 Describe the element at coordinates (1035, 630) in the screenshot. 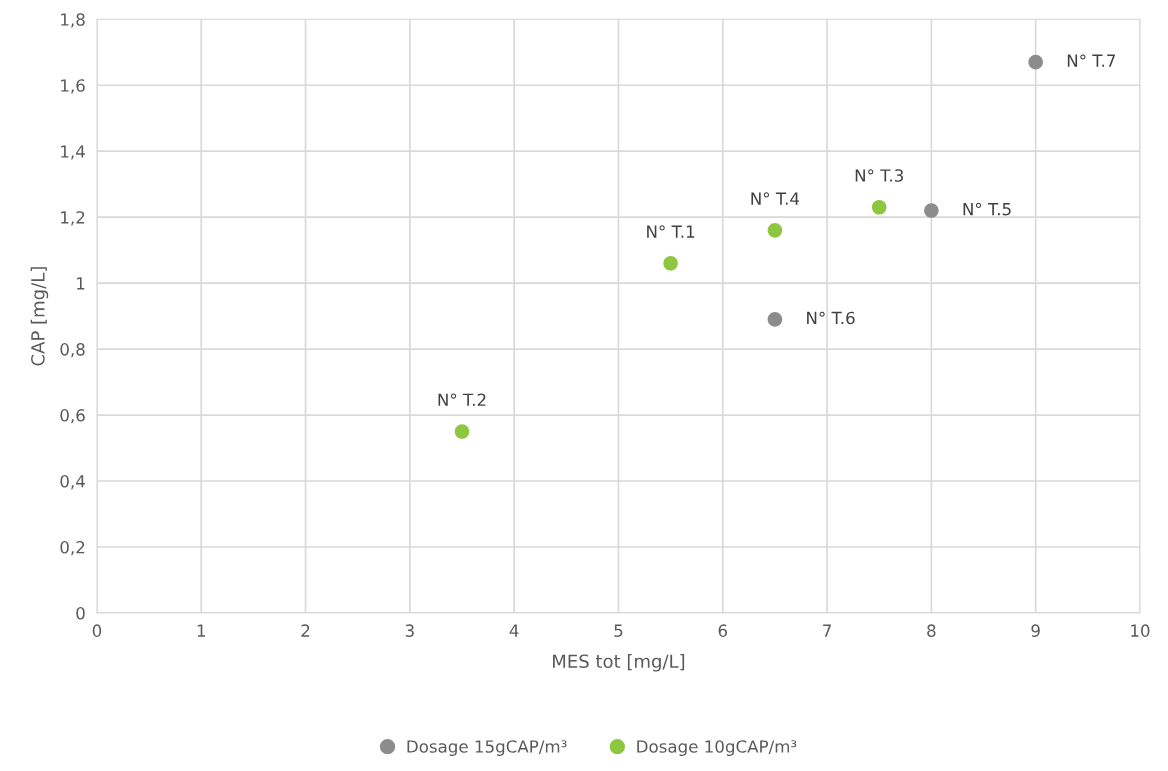

I see `x-tick-label: 9` at that location.